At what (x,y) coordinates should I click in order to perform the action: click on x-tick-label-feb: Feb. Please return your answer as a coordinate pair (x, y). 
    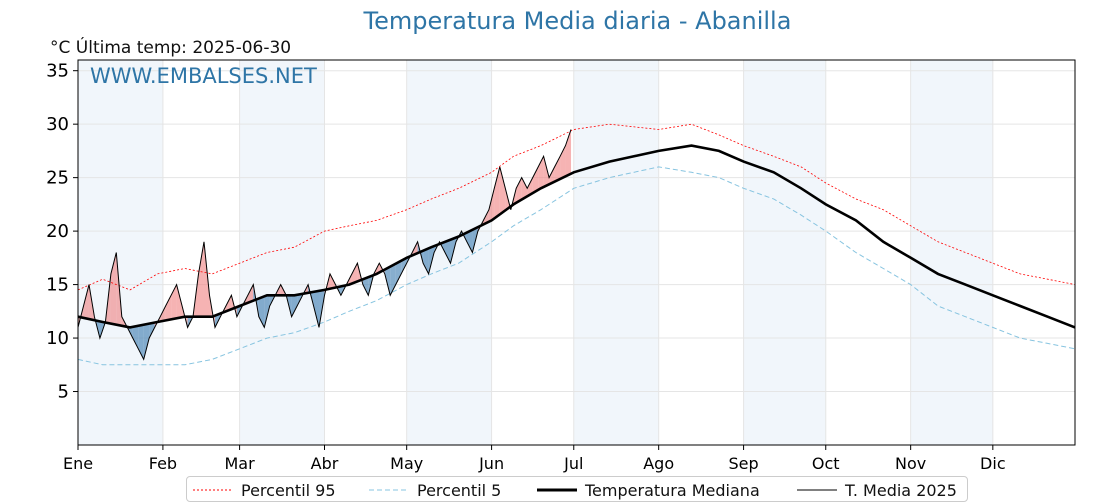
    Looking at the image, I should click on (163, 463).